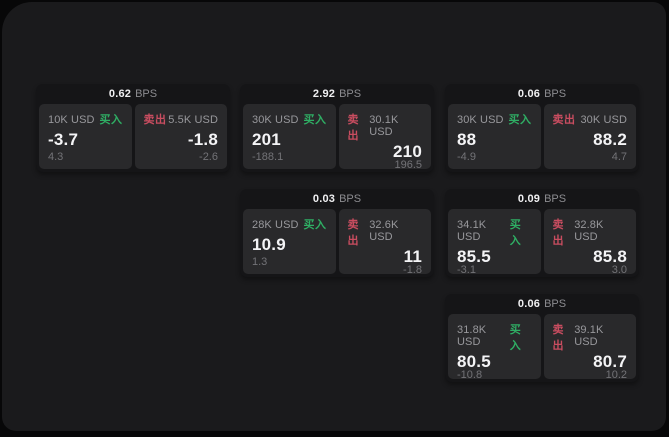  I want to click on buy-amount: 31.8K USD, so click(472, 336).